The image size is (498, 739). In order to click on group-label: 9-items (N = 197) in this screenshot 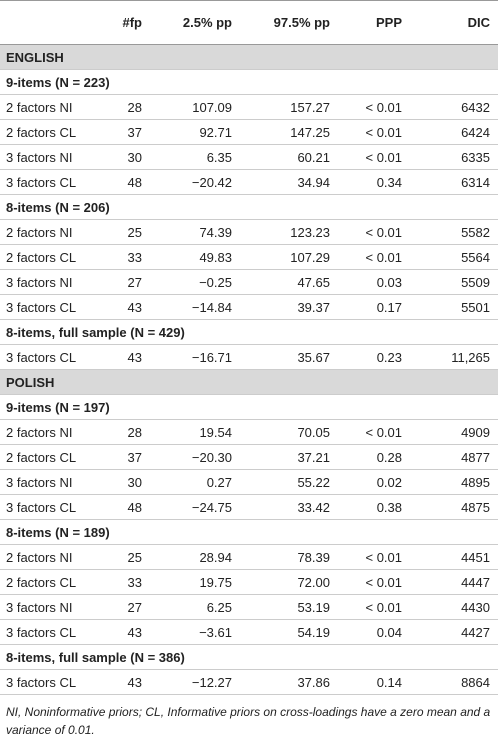, I will do `click(249, 407)`.